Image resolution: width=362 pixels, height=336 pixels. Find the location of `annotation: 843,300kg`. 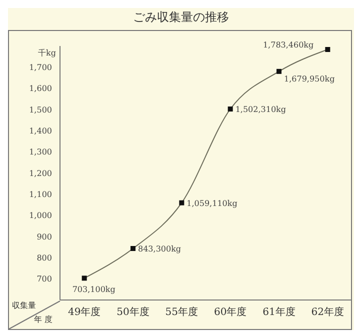

annotation: 843,300kg is located at coordinates (160, 249).